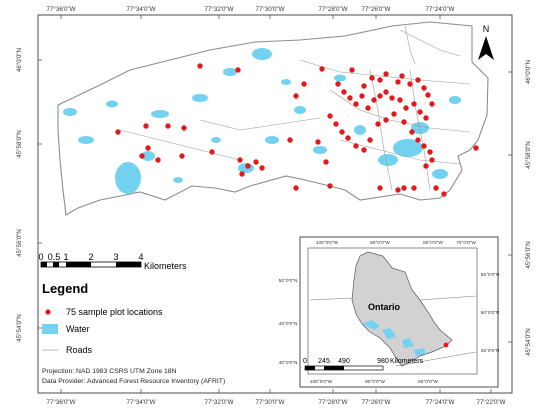 The width and height of the screenshot is (550, 409). I want to click on legend-item-label: Roads, so click(79, 350).